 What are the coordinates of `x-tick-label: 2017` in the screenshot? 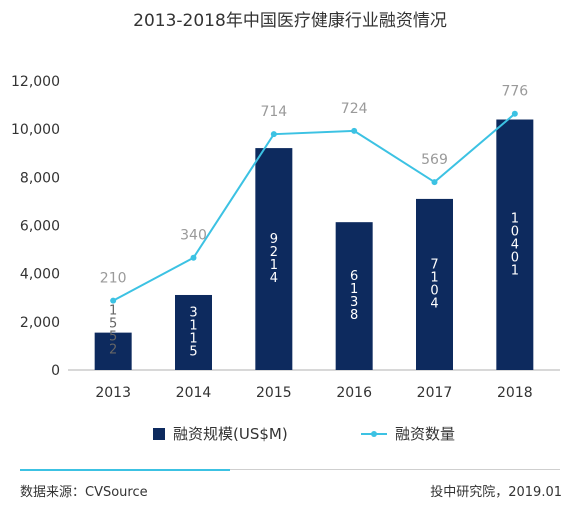 It's located at (435, 393).